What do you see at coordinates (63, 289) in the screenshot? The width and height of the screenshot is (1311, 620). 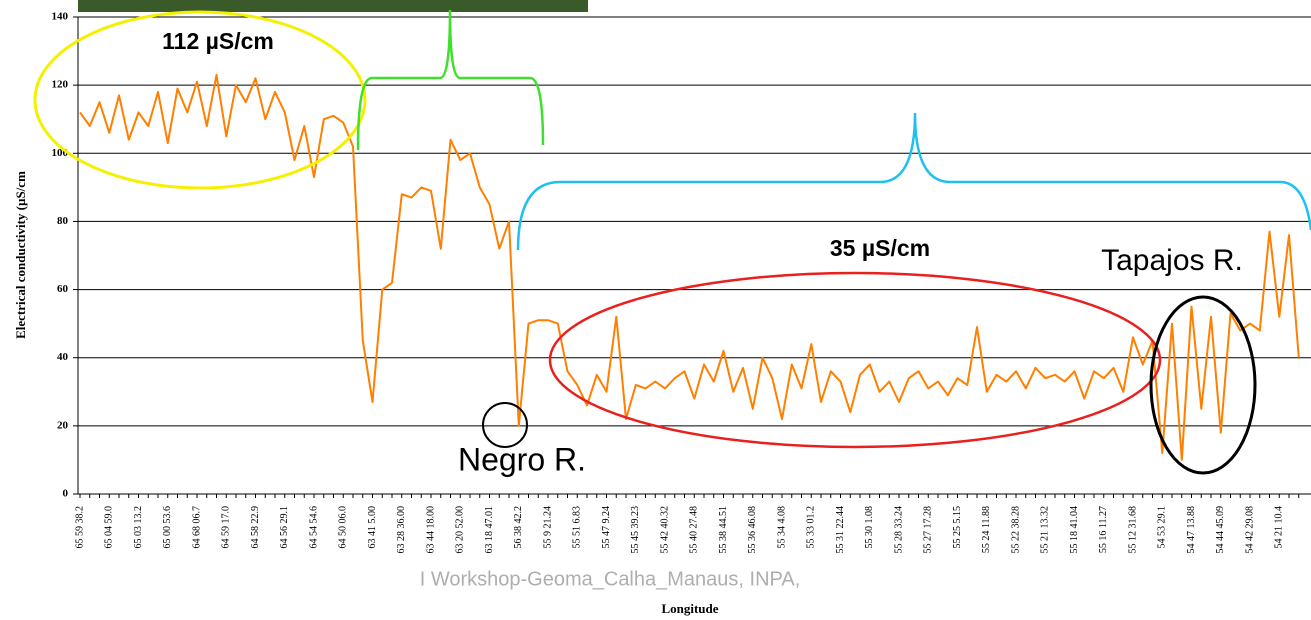 I see `y-tick-label: 60` at bounding box center [63, 289].